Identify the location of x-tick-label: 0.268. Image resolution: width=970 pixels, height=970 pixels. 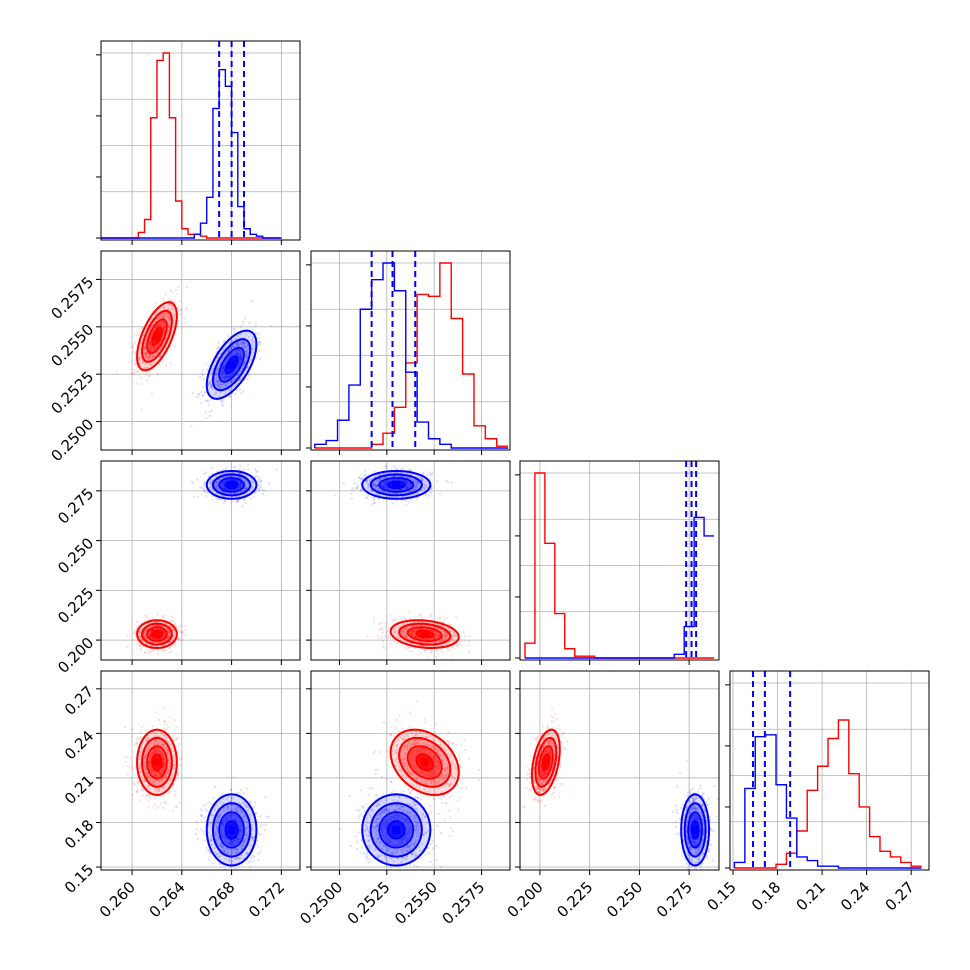
(216, 899).